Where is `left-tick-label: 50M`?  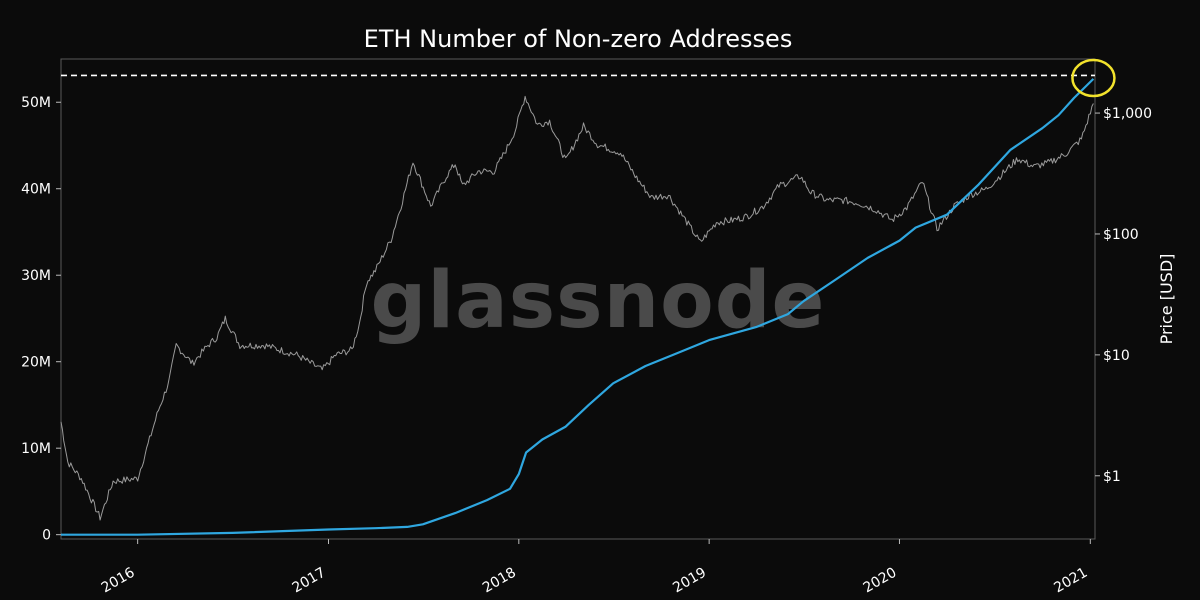 left-tick-label: 50M is located at coordinates (36, 103).